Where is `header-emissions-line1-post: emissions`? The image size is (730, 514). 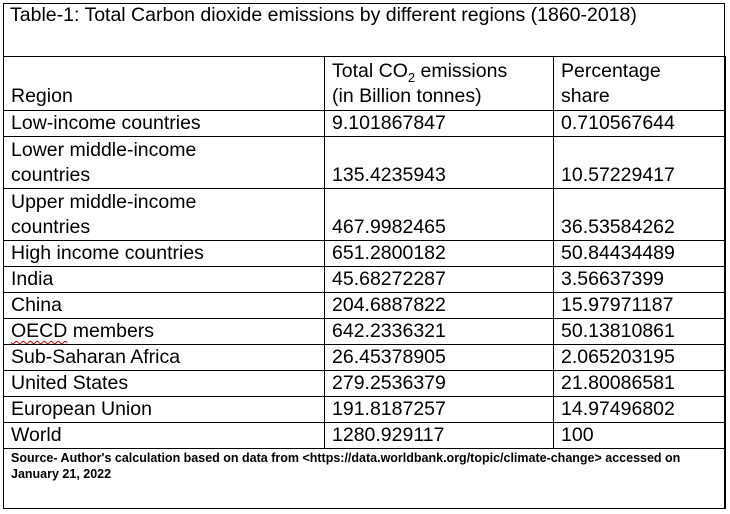
header-emissions-line1-post: emissions is located at coordinates (461, 71).